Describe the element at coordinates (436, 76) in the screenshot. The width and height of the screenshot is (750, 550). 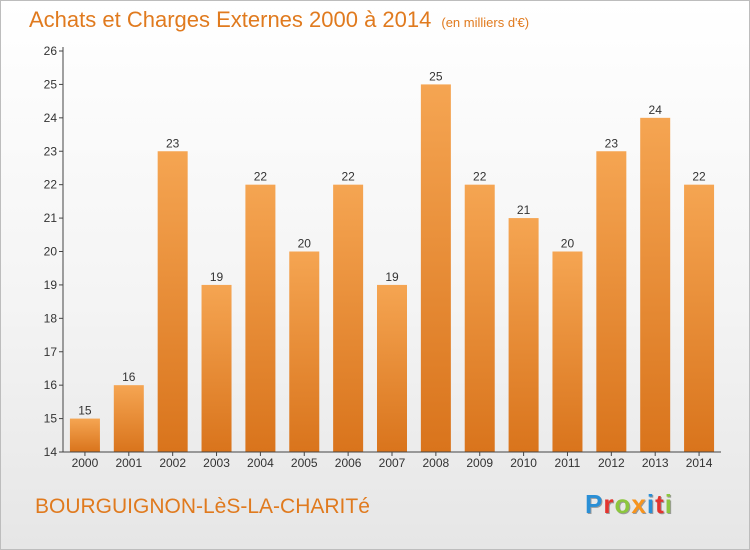
I see `data-label: 25` at that location.